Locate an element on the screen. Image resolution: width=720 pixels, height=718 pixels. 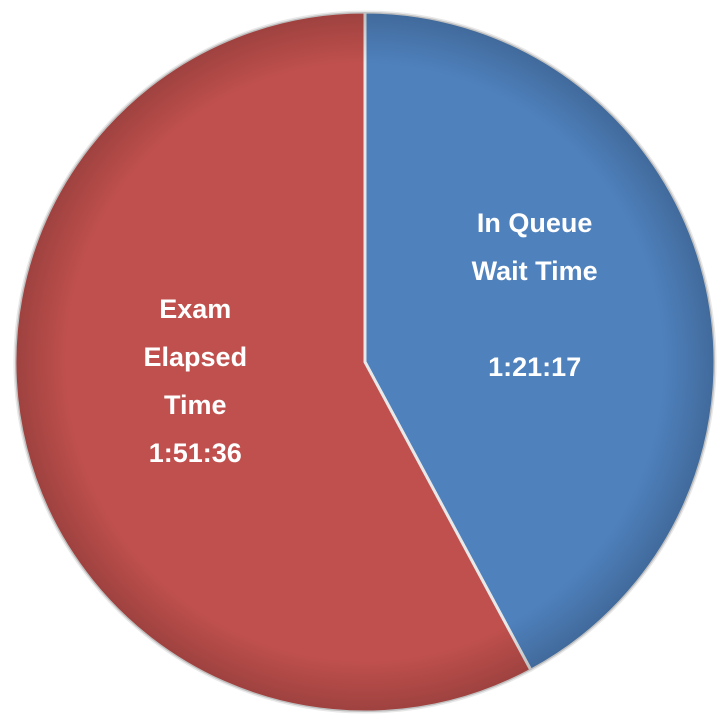
slice-value: 1:51:36 is located at coordinates (195, 452).